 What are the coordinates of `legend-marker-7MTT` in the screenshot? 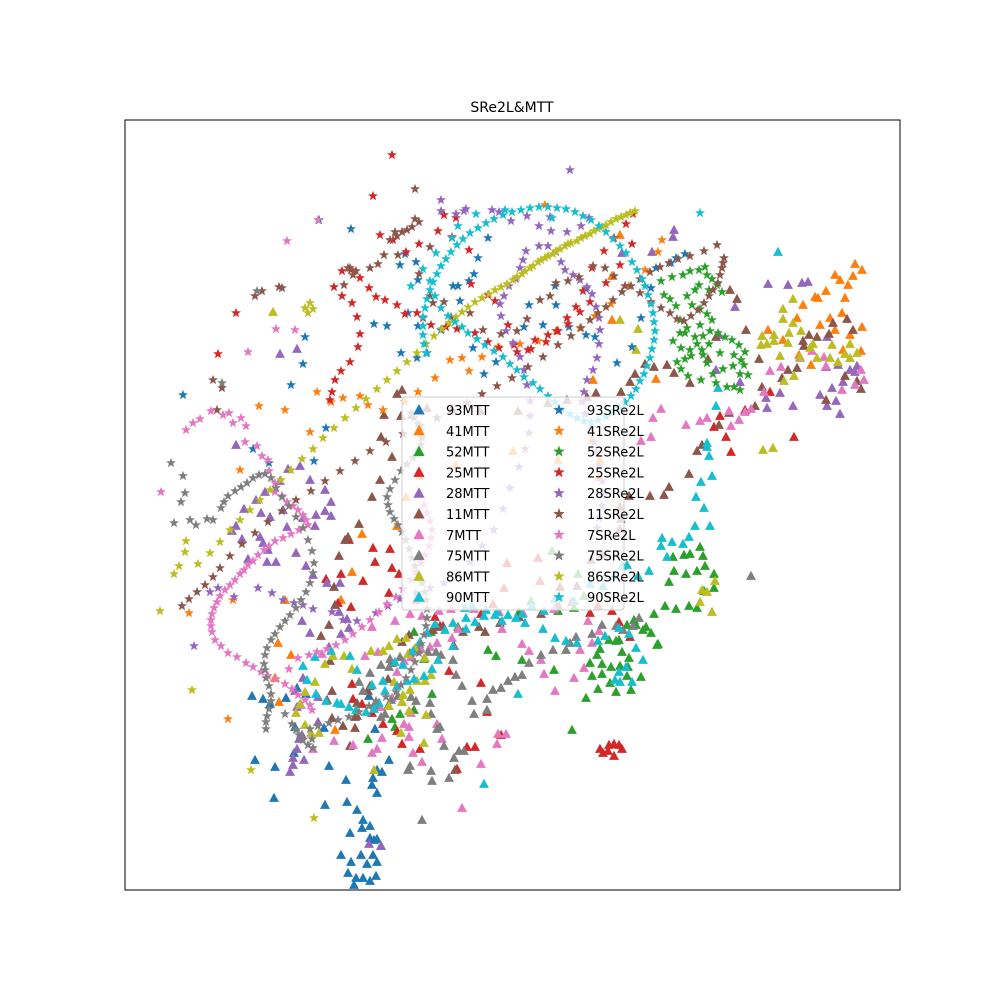 It's located at (419, 534).